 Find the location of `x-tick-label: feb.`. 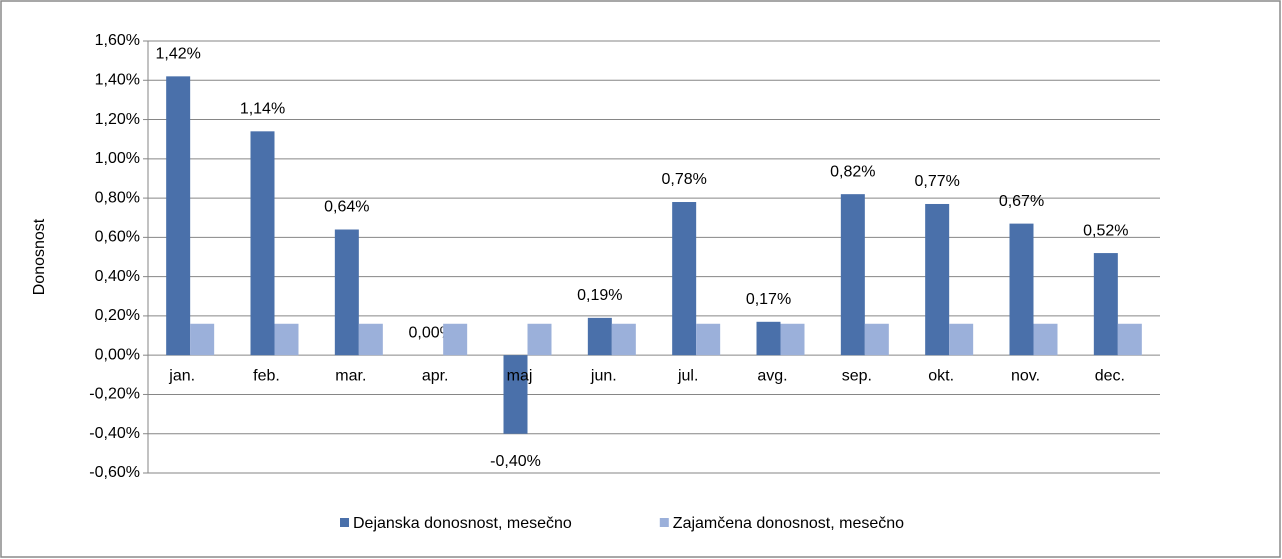

x-tick-label: feb. is located at coordinates (266, 375).